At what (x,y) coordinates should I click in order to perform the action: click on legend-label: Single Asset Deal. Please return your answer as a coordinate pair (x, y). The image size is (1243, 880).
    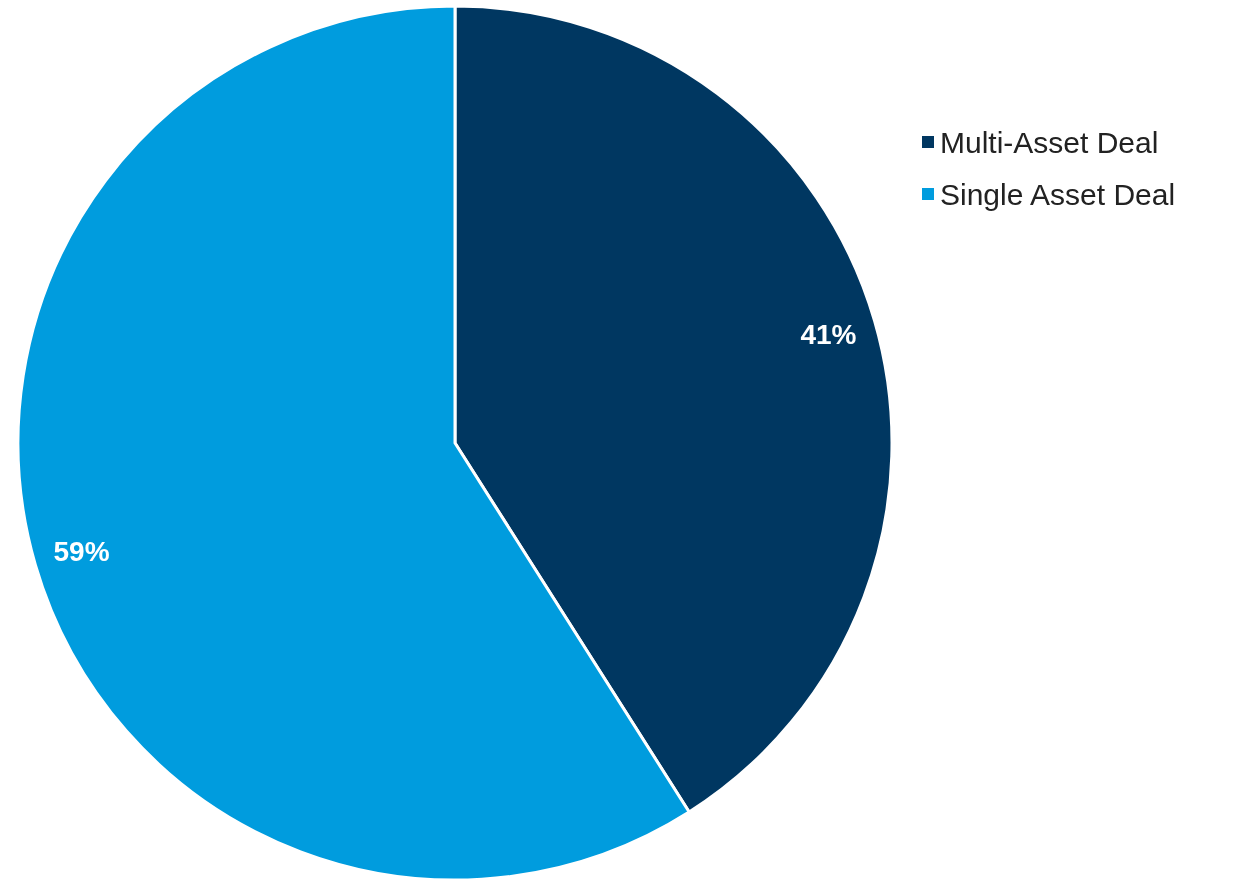
    Looking at the image, I should click on (1058, 194).